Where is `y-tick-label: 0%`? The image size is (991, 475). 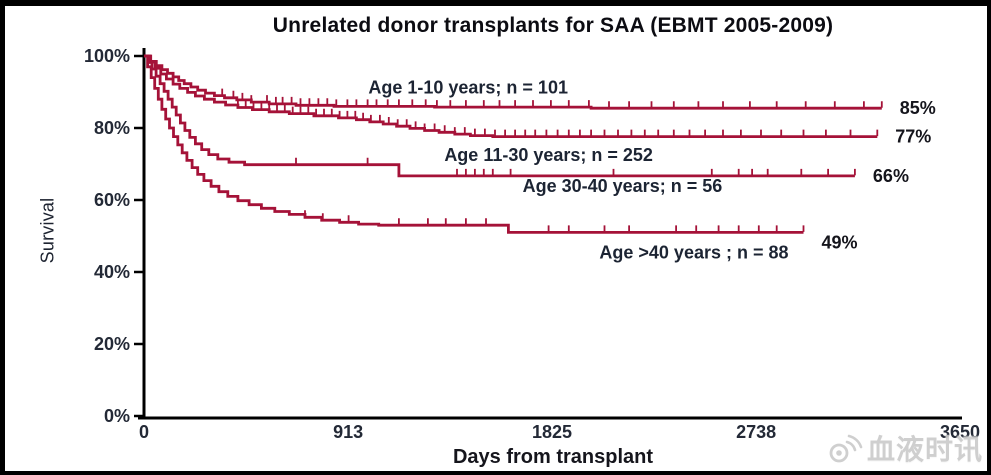
y-tick-label: 0% is located at coordinates (117, 416).